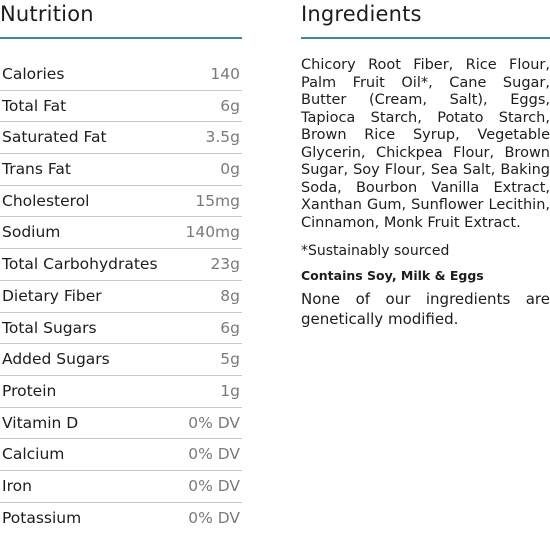 This screenshot has width=550, height=534. Describe the element at coordinates (121, 360) in the screenshot. I see `nutrition-row-added-sugars: Added Sugars 5g` at that location.